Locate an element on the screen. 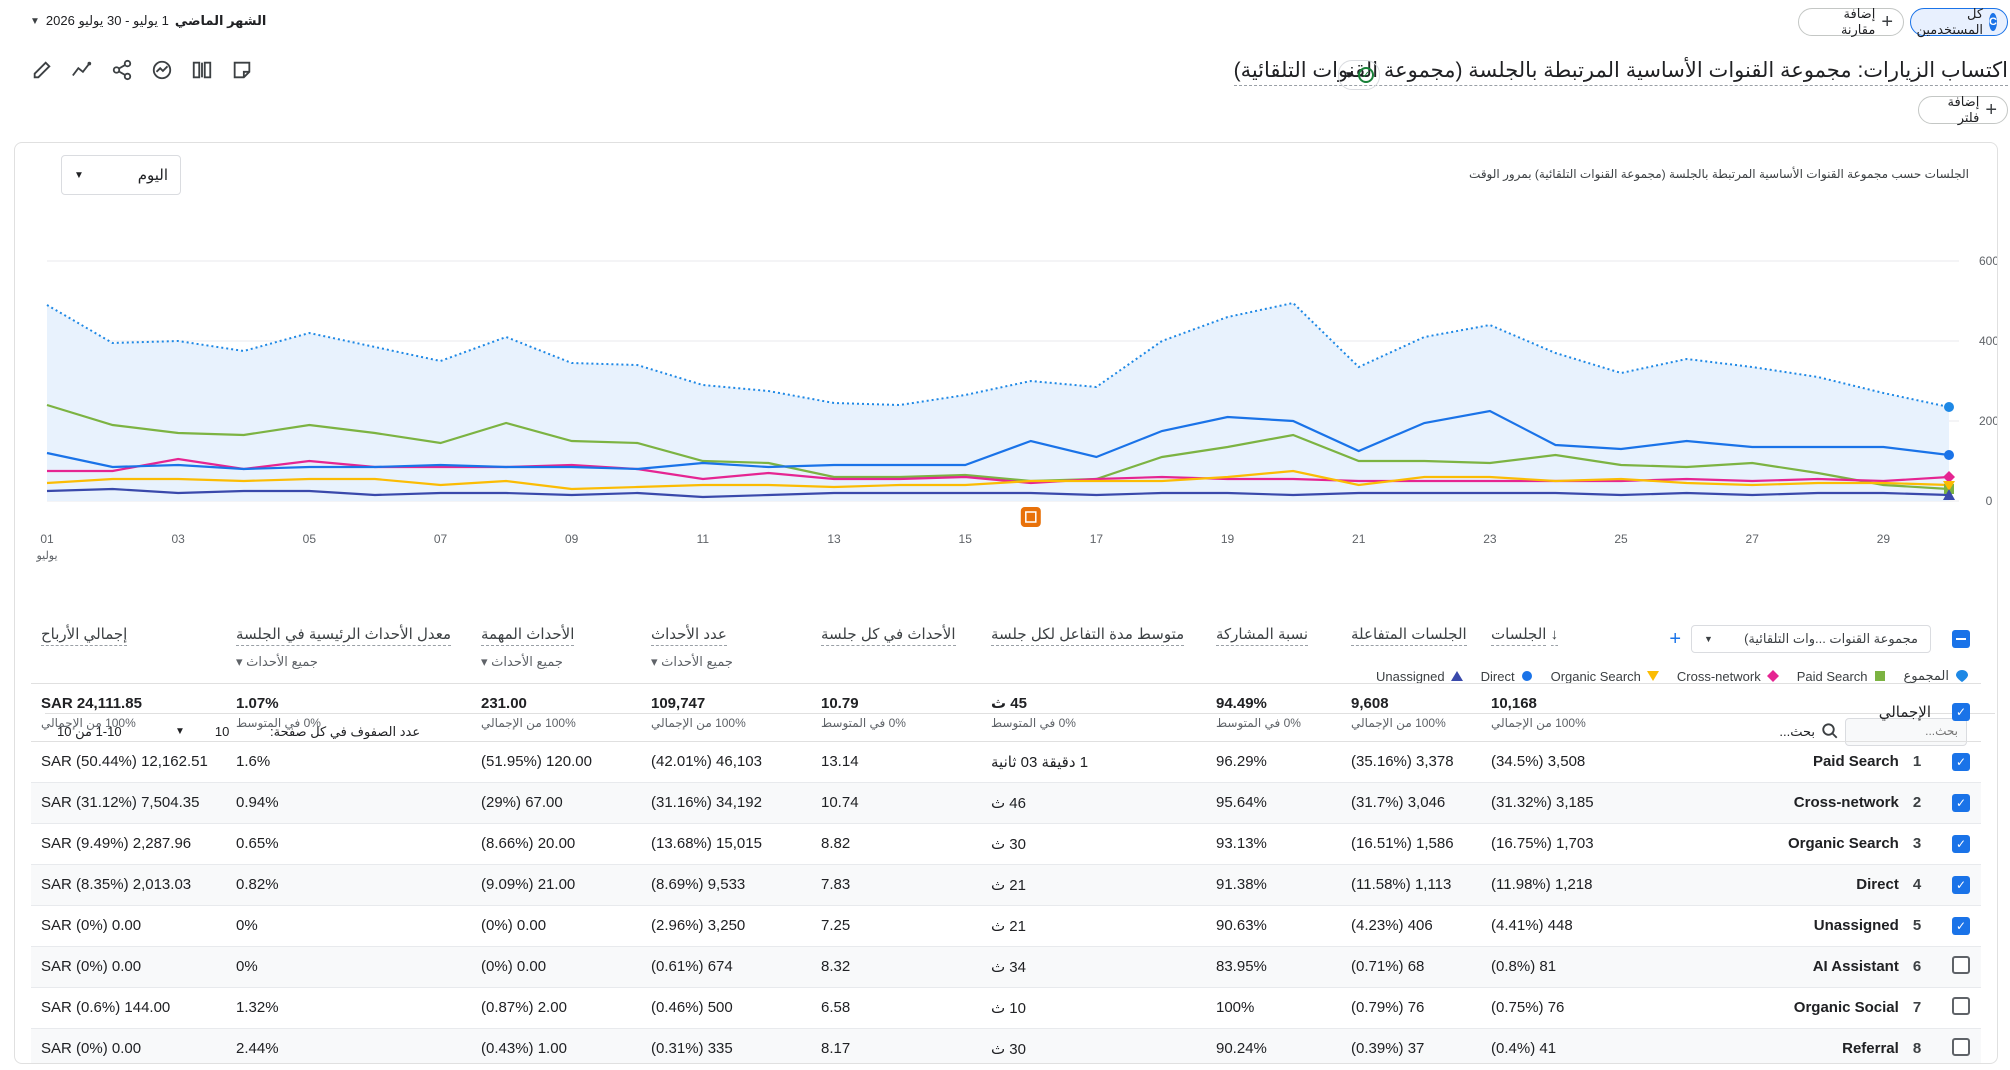 This screenshot has width=2010, height=1070. dimension-cell: 8 Referral is located at coordinates (1786, 1045).